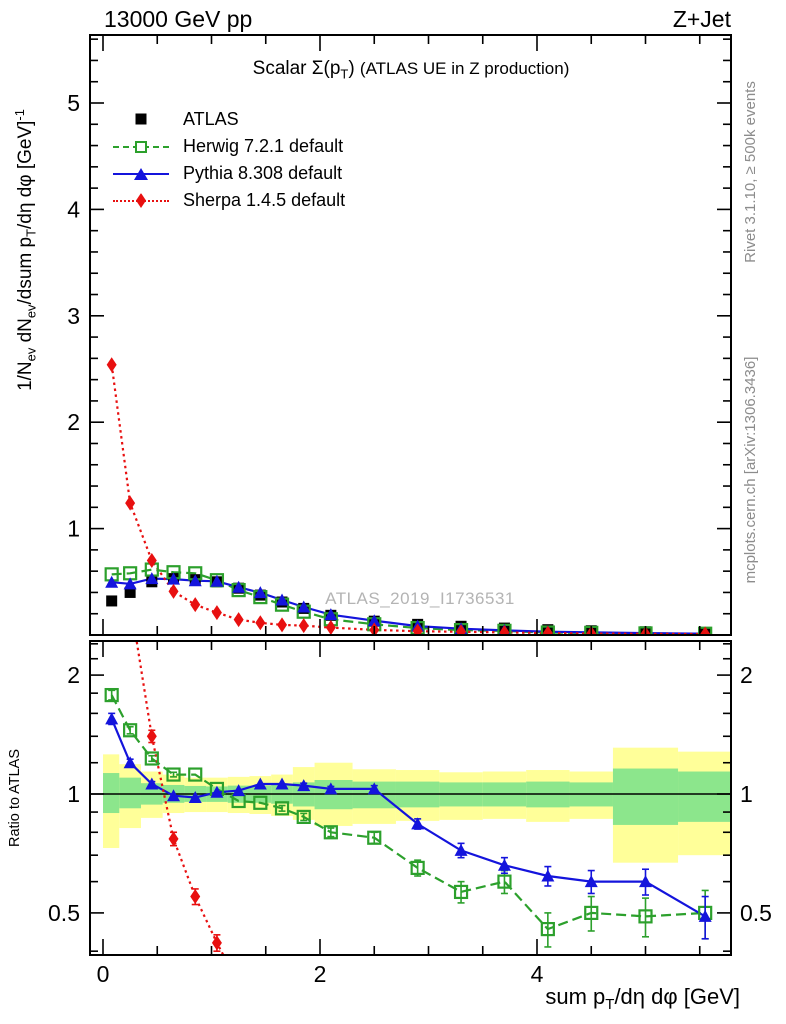 This screenshot has height=1024, width=786. Describe the element at coordinates (103, 974) in the screenshot. I see `svg-text: 0` at that location.